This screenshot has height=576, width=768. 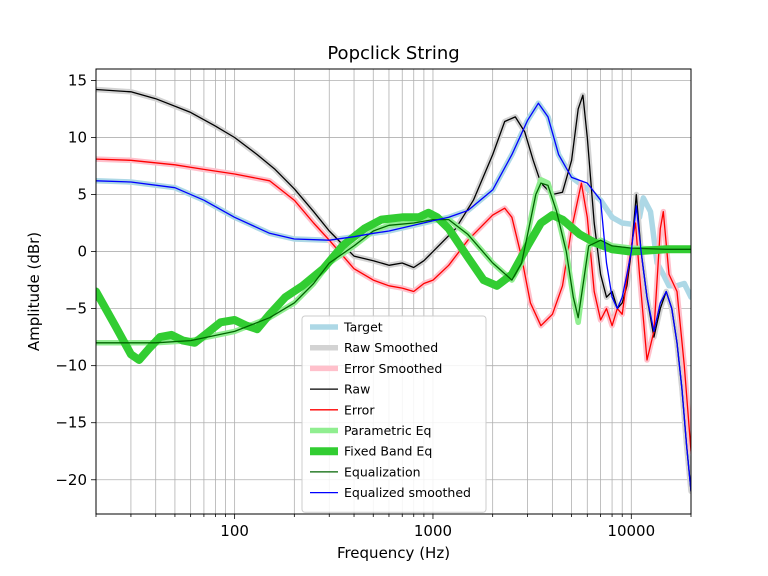 What do you see at coordinates (393, 368) in the screenshot?
I see `legend-label: Error Smoothed` at bounding box center [393, 368].